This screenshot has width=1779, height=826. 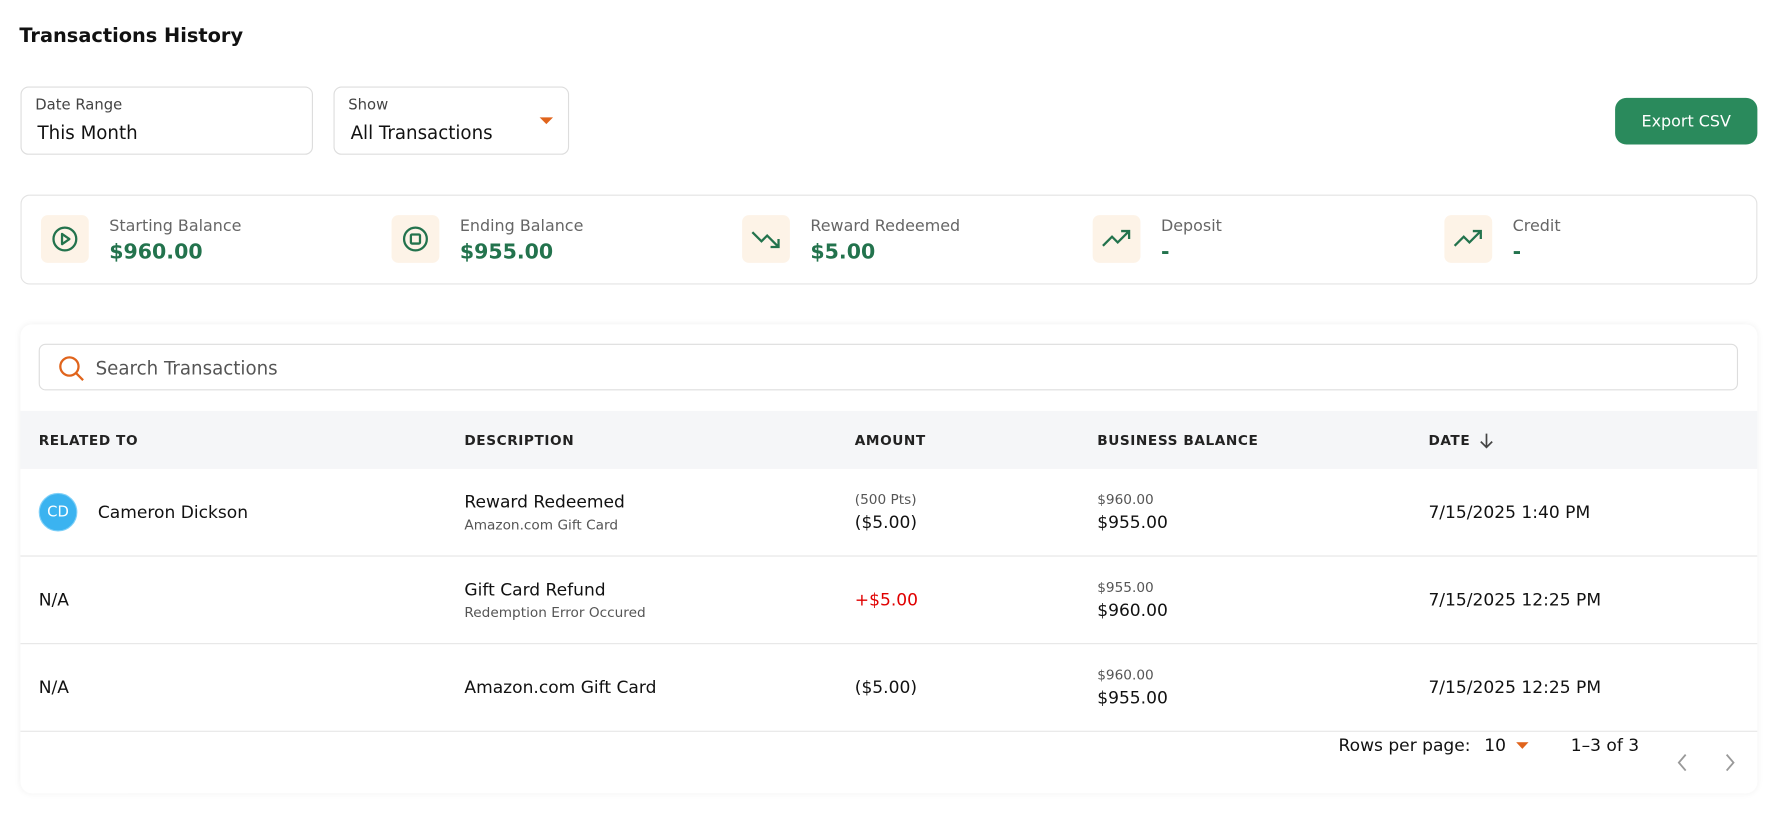 I want to click on sub-description: Redemption Error Occured, so click(x=555, y=612).